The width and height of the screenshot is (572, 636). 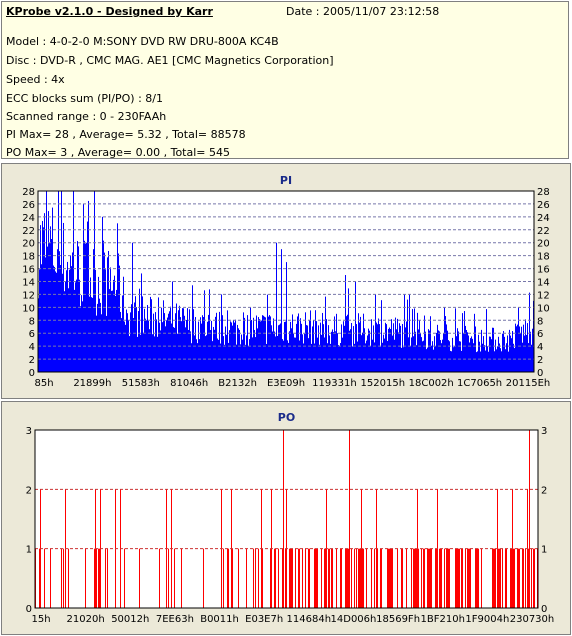 I want to click on y-tick-label-right: 20, so click(x=543, y=244).